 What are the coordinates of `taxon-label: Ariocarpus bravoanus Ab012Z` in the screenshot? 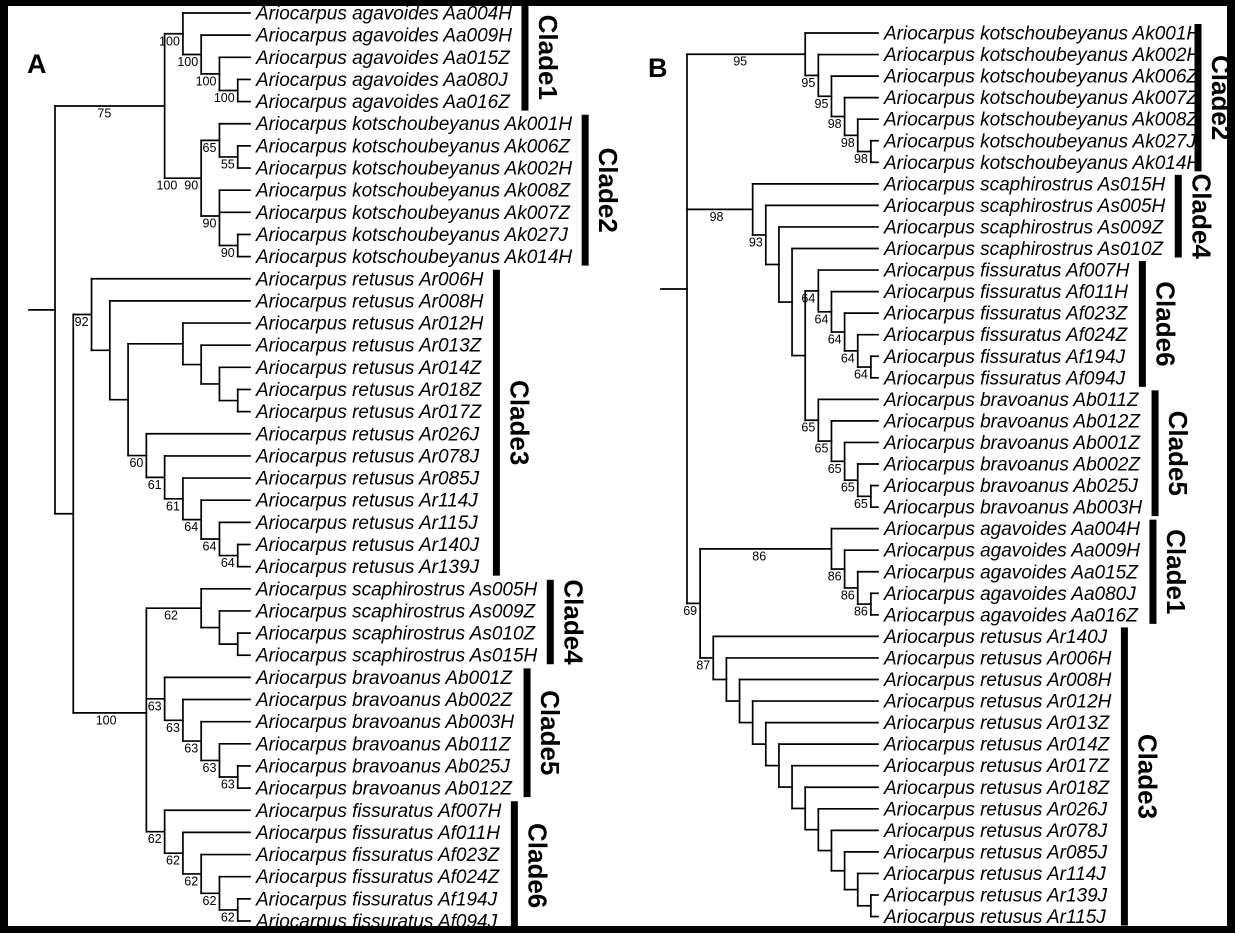 It's located at (384, 789).